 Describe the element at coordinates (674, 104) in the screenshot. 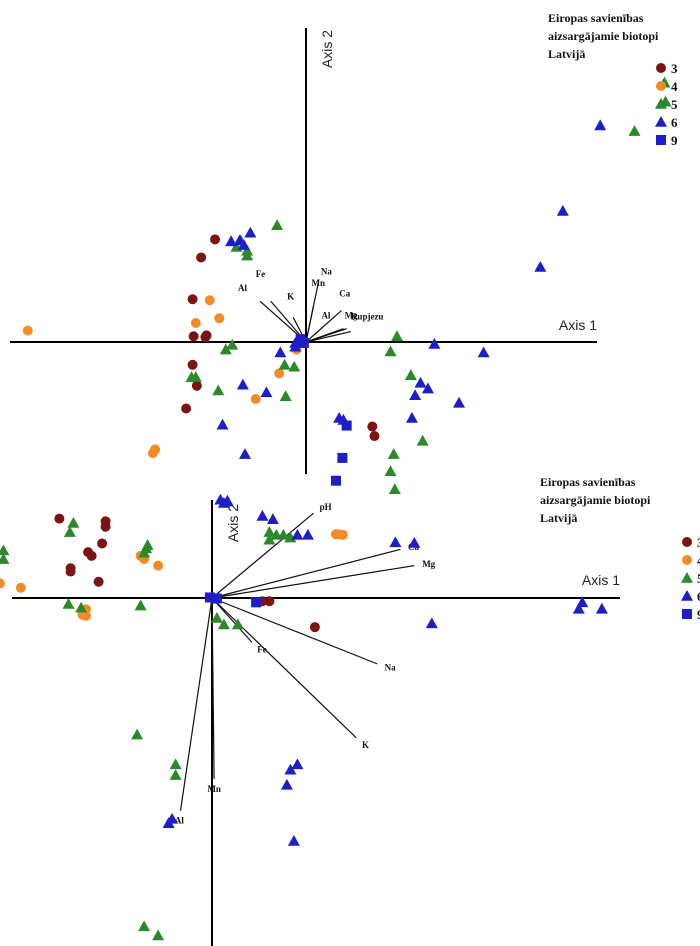

I see `legend-label-5: 5` at that location.